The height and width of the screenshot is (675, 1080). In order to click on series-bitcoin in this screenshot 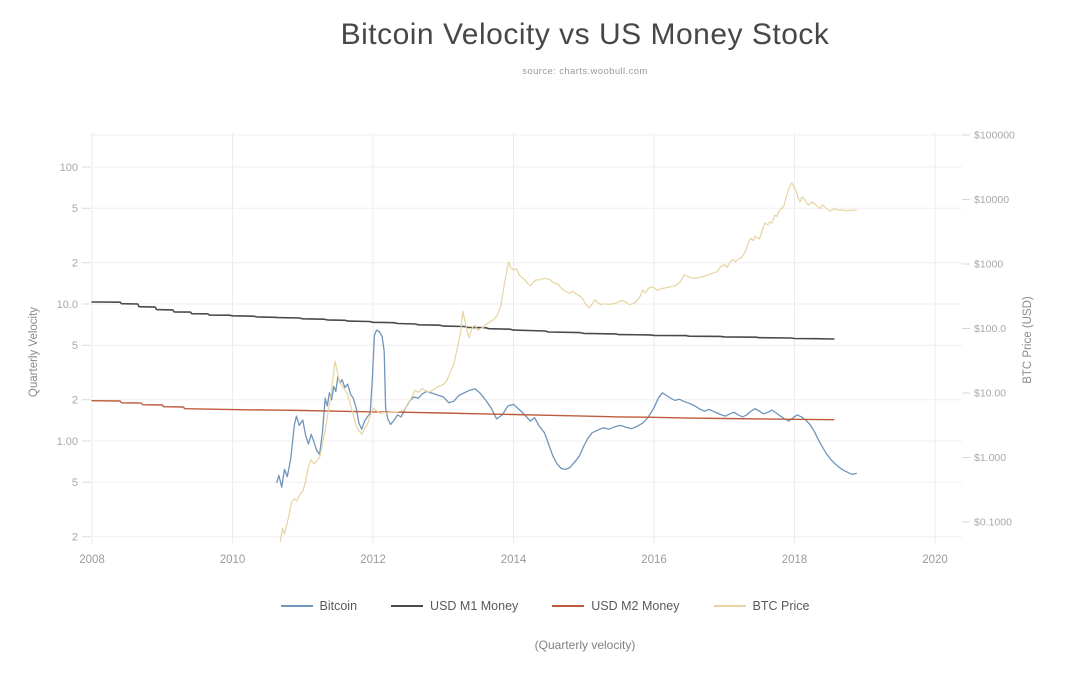, I will do `click(566, 408)`.